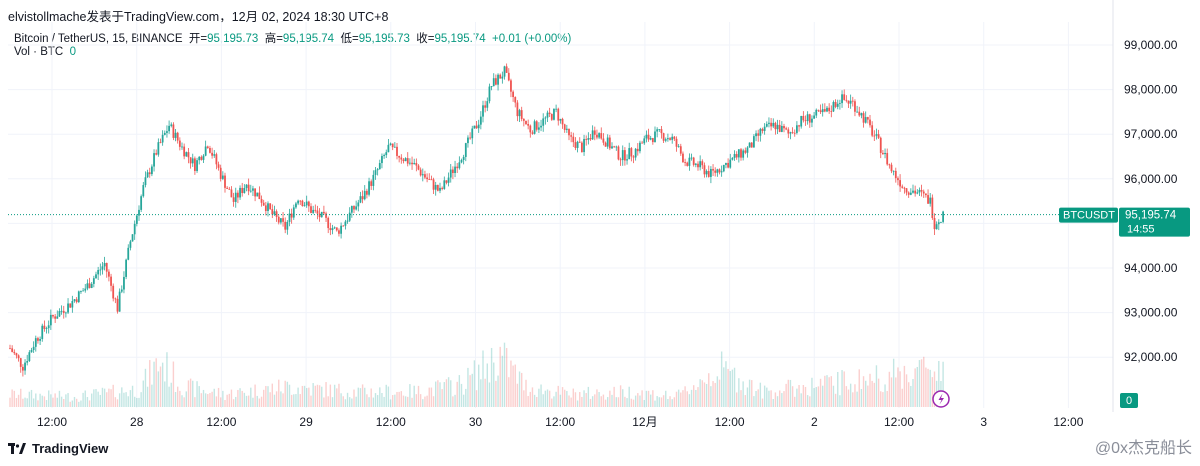 The width and height of the screenshot is (1200, 466). Describe the element at coordinates (1089, 216) in the screenshot. I see `symbol-tag-text: BTCUSDT` at that location.